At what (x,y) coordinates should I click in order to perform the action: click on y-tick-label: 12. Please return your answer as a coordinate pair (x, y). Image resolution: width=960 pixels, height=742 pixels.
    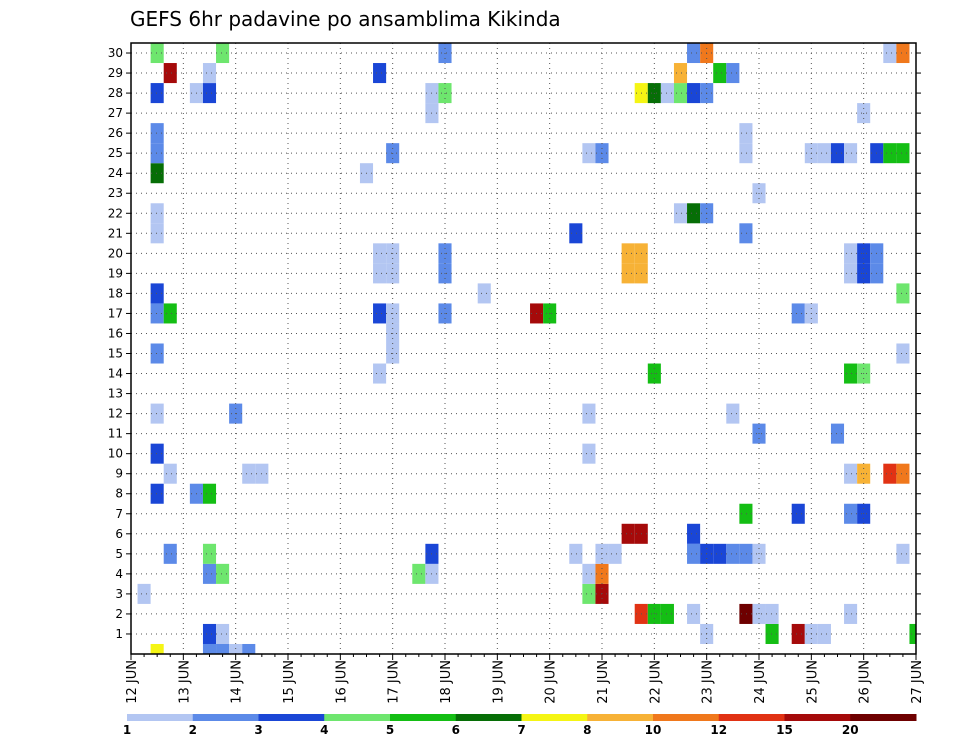
    Looking at the image, I should click on (115, 414).